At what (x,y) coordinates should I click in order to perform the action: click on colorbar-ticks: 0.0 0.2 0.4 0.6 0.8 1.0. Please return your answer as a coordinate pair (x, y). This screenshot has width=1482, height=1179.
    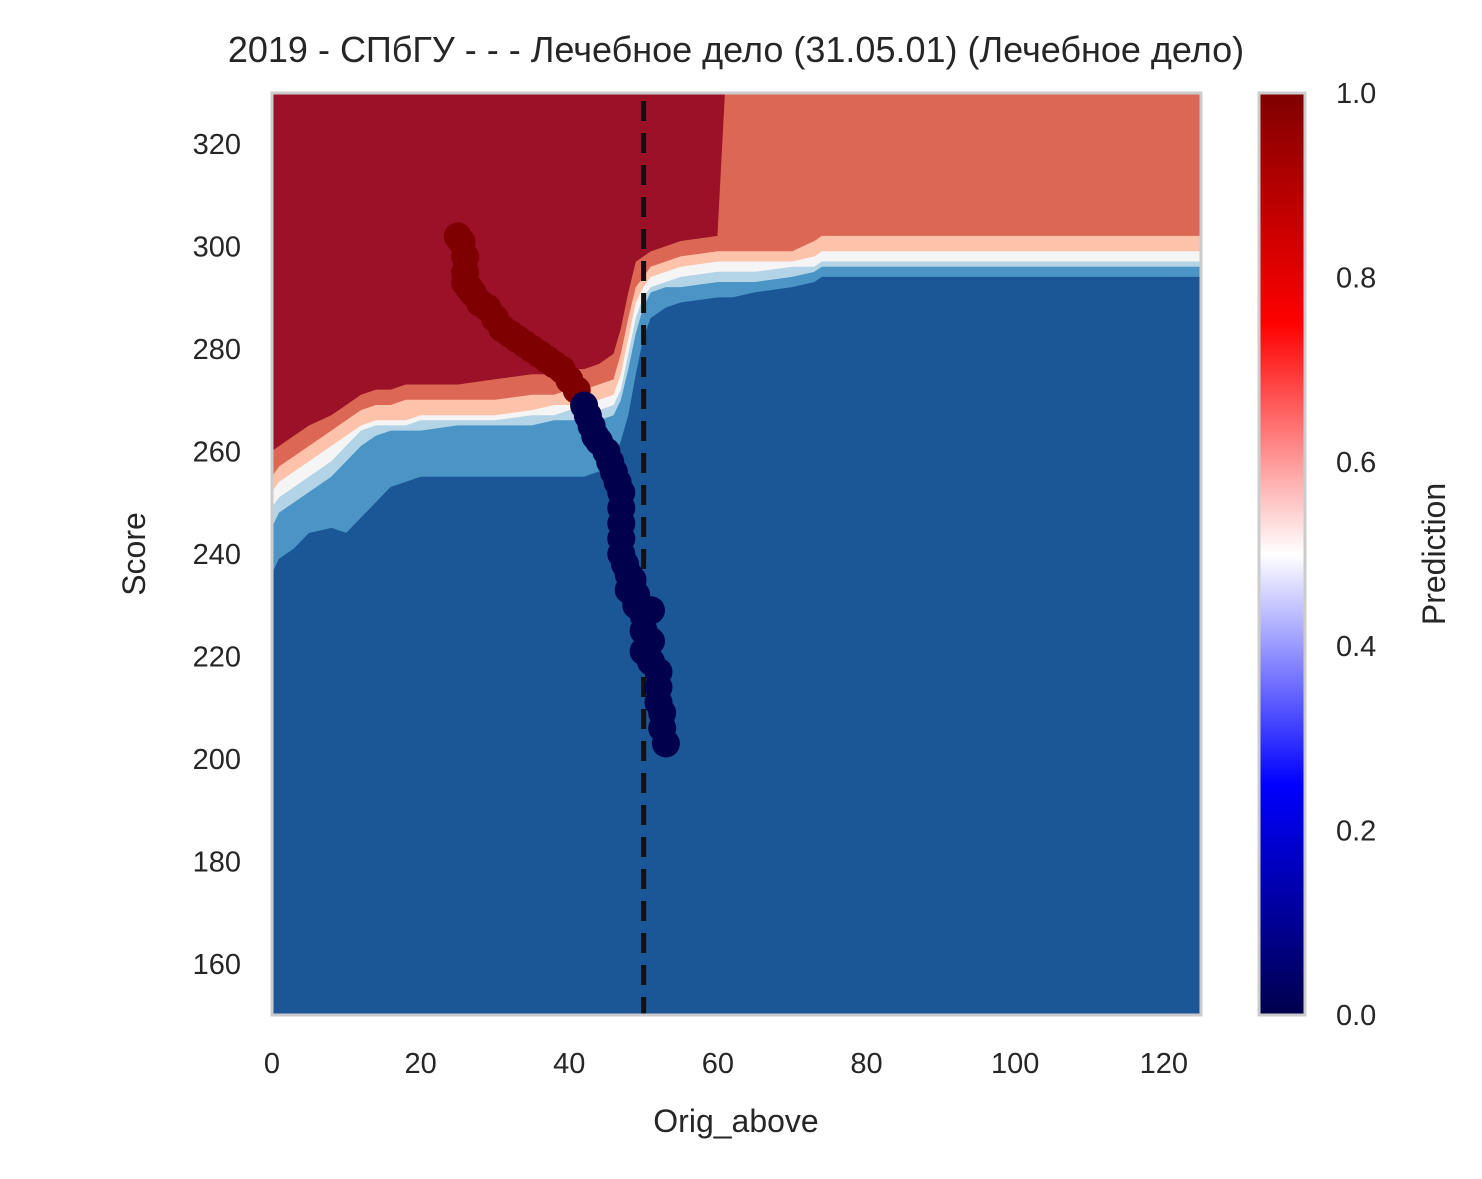
    Looking at the image, I should click on (1356, 555).